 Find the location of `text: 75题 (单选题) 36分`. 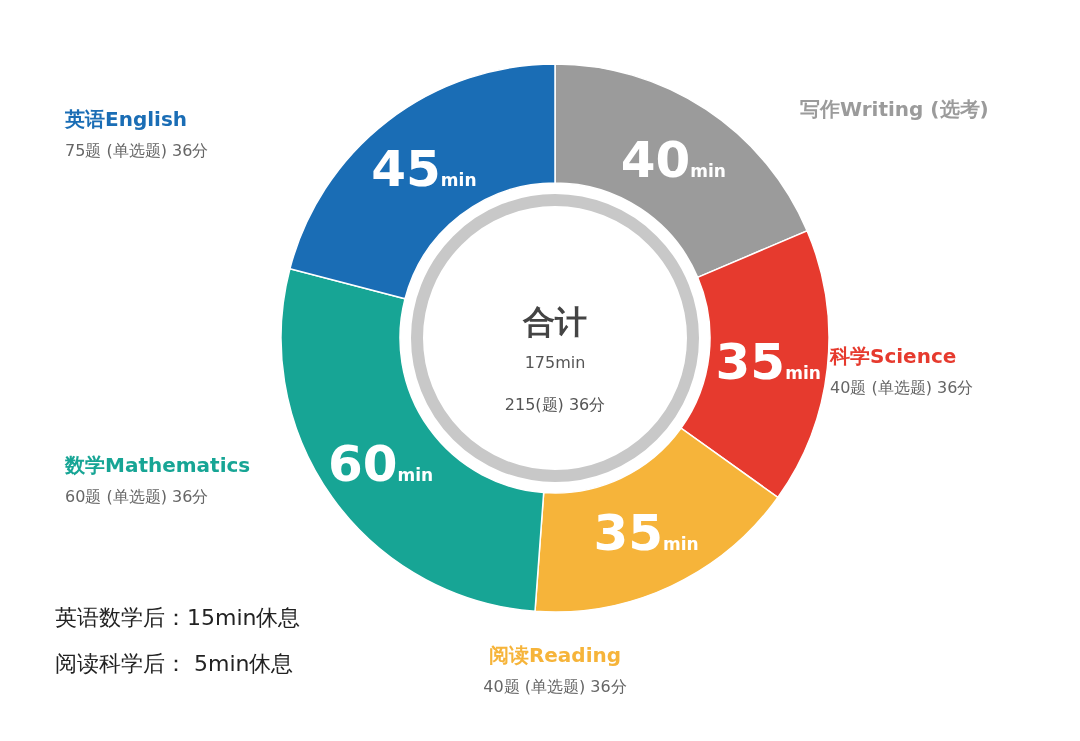

text: 75题 (单选题) 36分 is located at coordinates (137, 150).